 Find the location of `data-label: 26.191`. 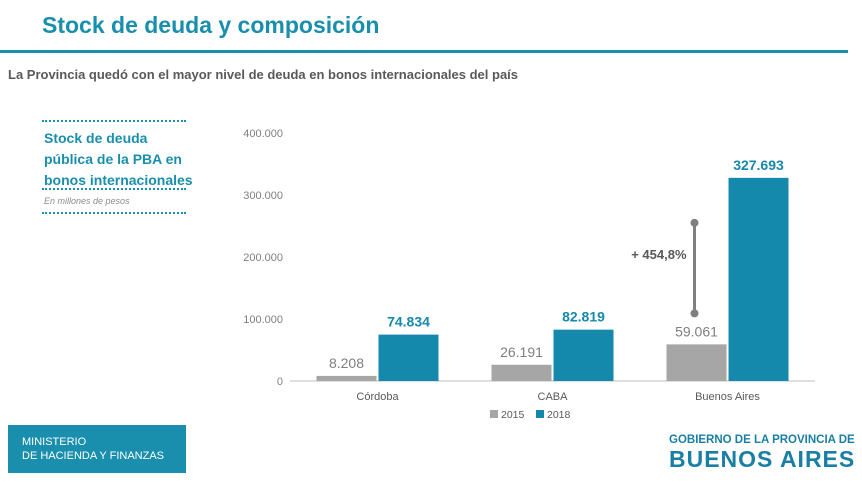

data-label: 26.191 is located at coordinates (521, 352).